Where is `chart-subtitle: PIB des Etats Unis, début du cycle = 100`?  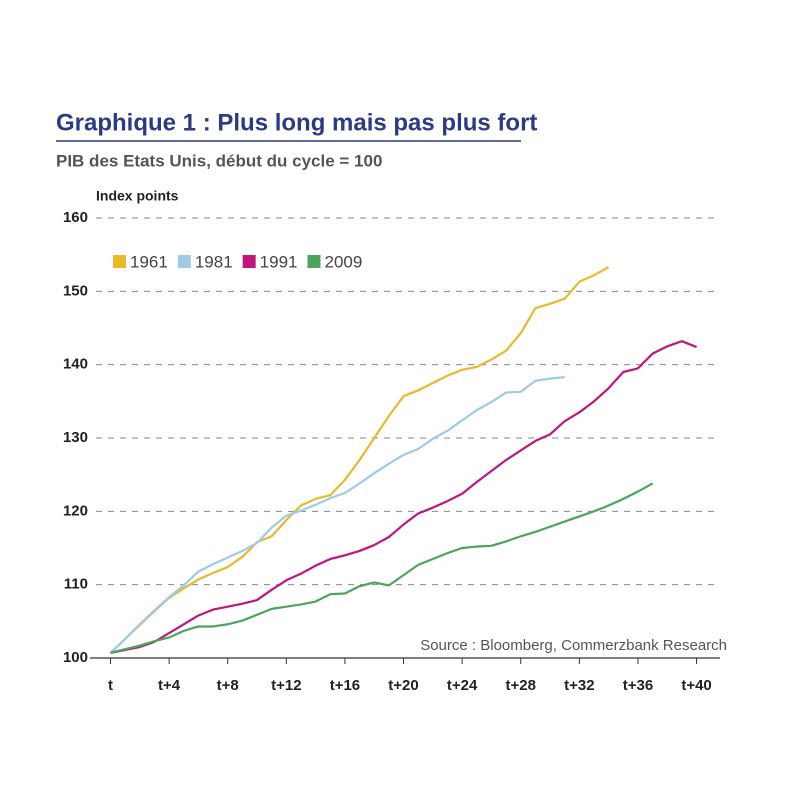
chart-subtitle: PIB des Etats Unis, début du cycle = 100 is located at coordinates (219, 160).